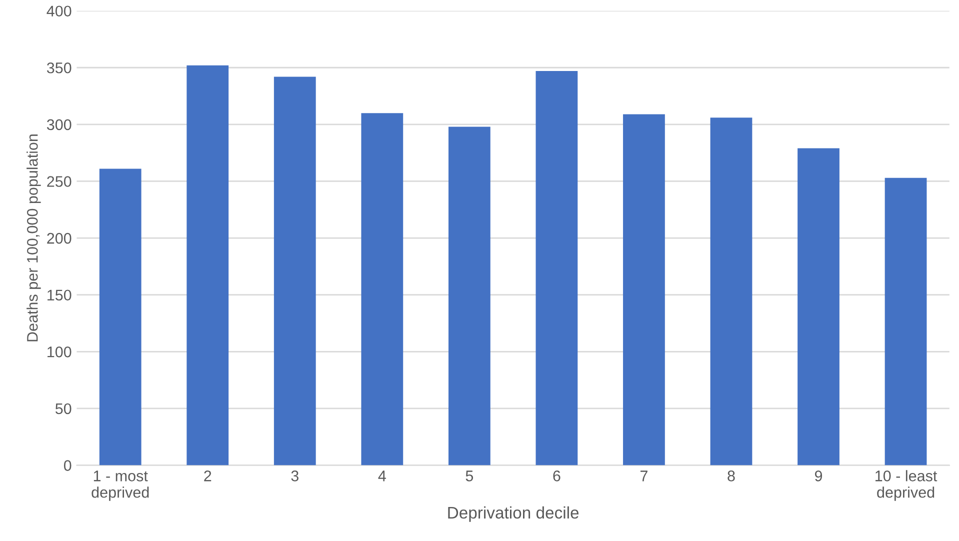 The image size is (959, 541). I want to click on y-tick-label: 0, so click(68, 465).